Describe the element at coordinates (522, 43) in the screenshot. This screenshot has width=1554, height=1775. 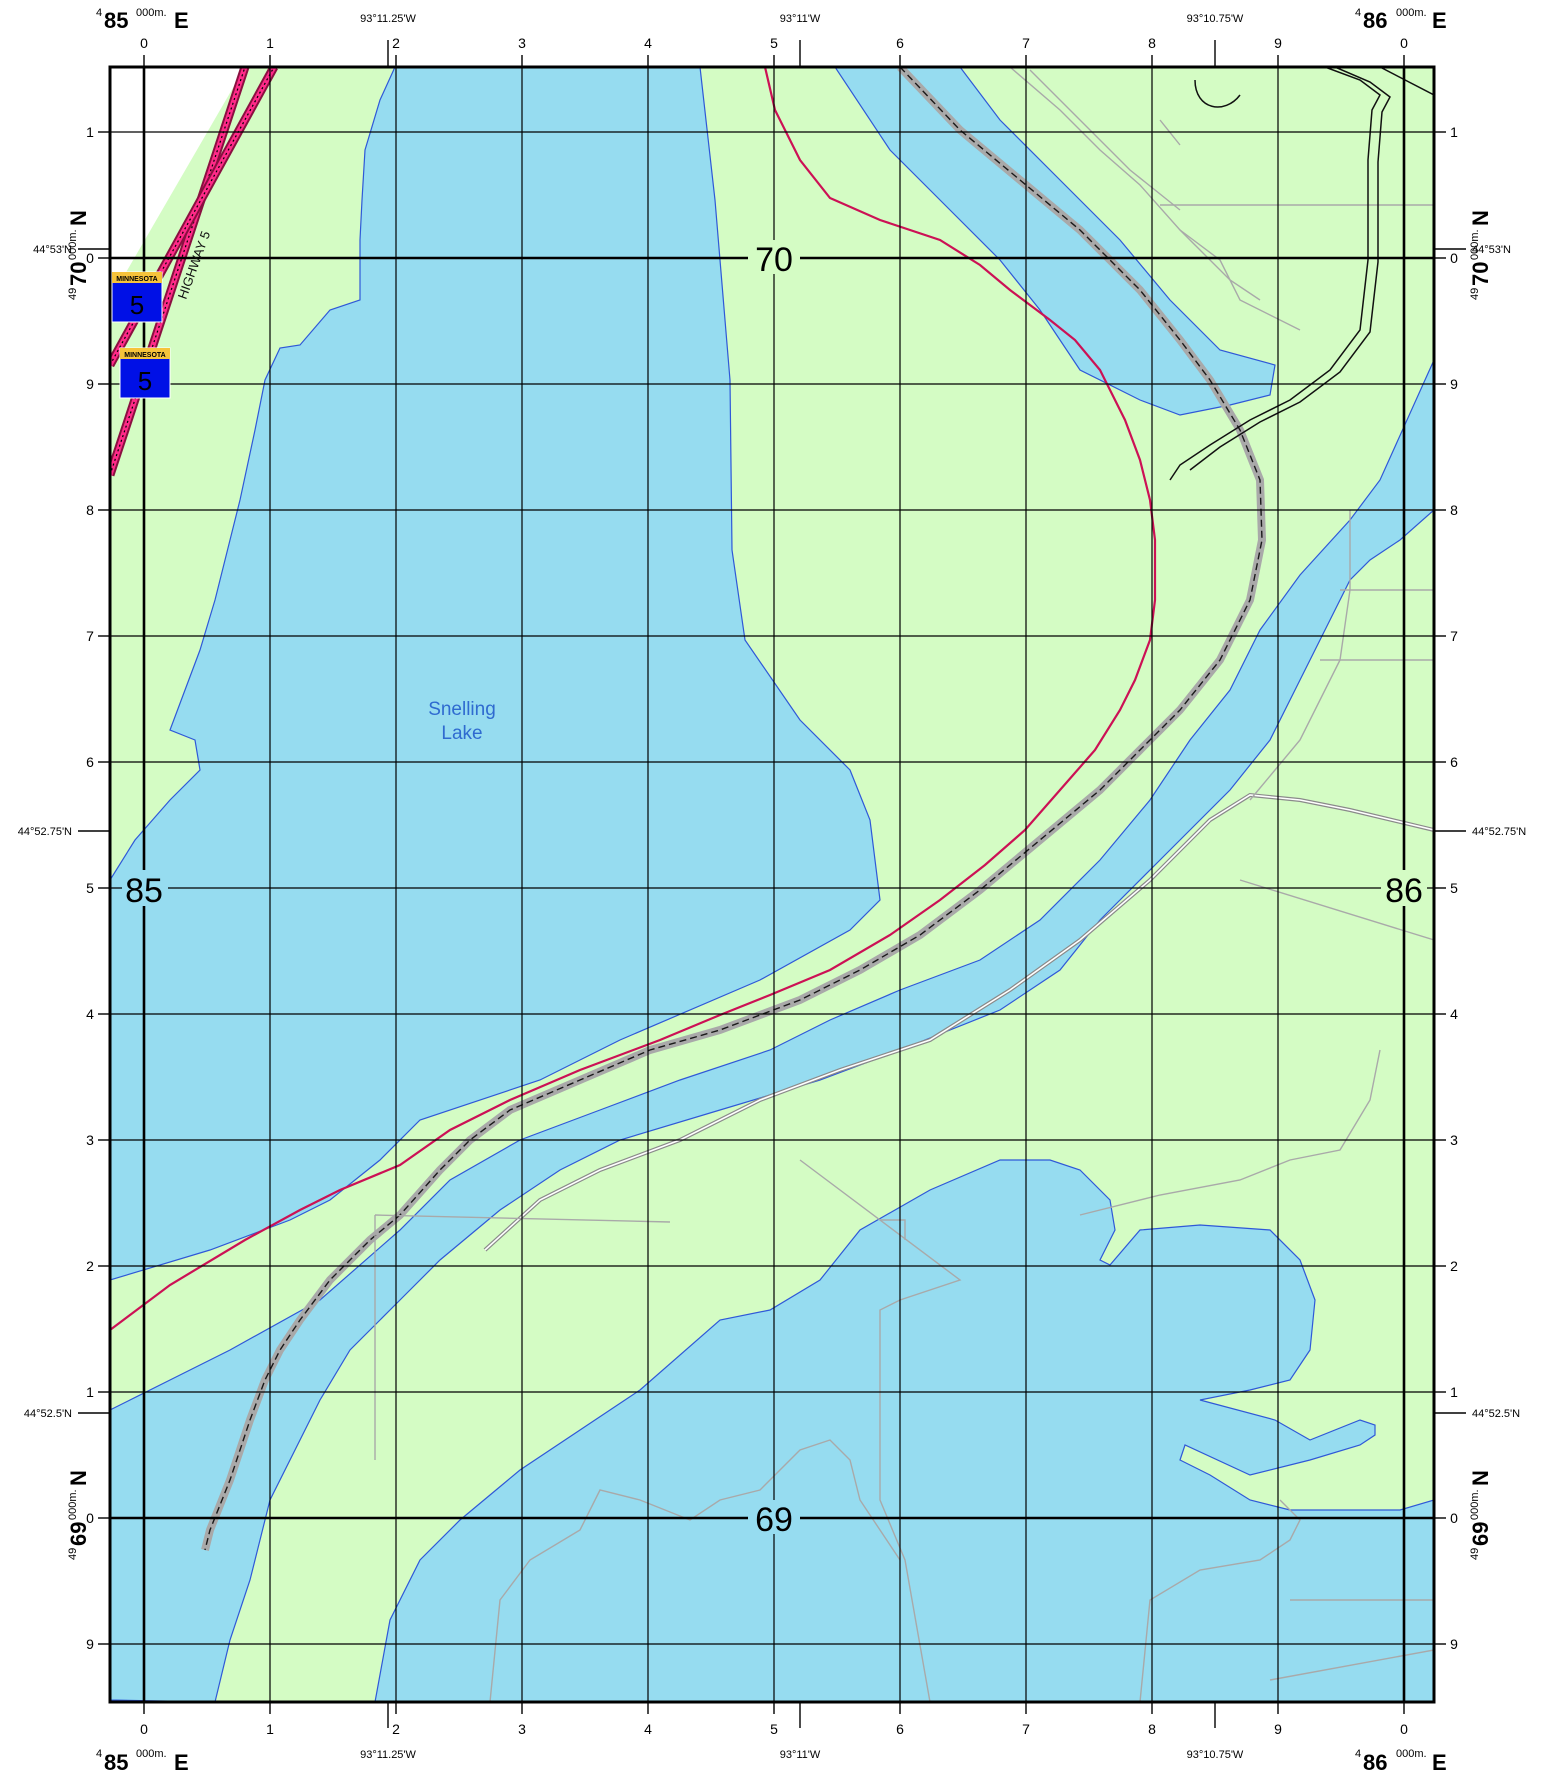
I see `easting-tick-label: 3` at that location.